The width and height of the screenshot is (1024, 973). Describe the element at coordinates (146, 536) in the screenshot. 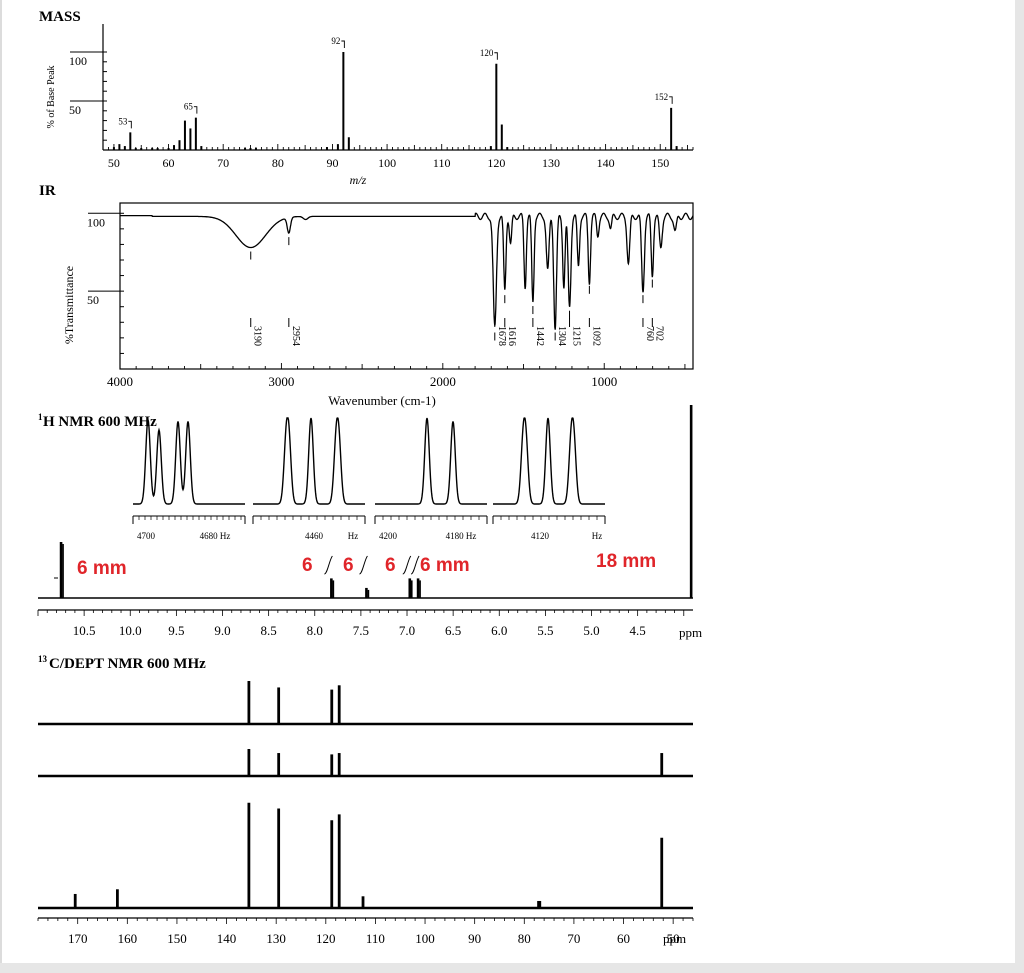

I see `h-inset-tick-label: 4700` at that location.